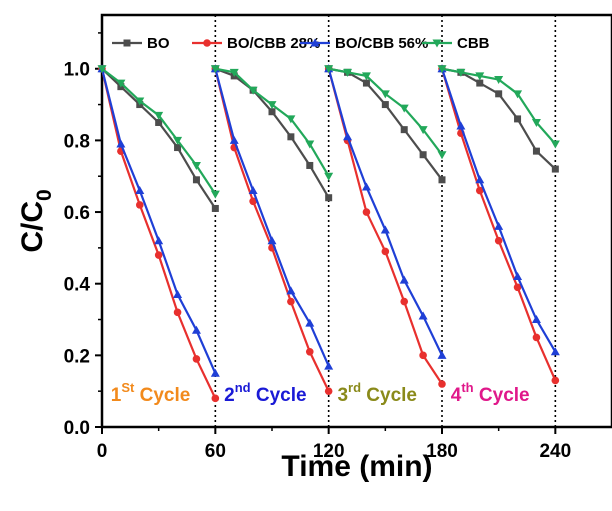 This screenshot has height=511, width=612. I want to click on cycle-label-superscript: th, so click(467, 387).